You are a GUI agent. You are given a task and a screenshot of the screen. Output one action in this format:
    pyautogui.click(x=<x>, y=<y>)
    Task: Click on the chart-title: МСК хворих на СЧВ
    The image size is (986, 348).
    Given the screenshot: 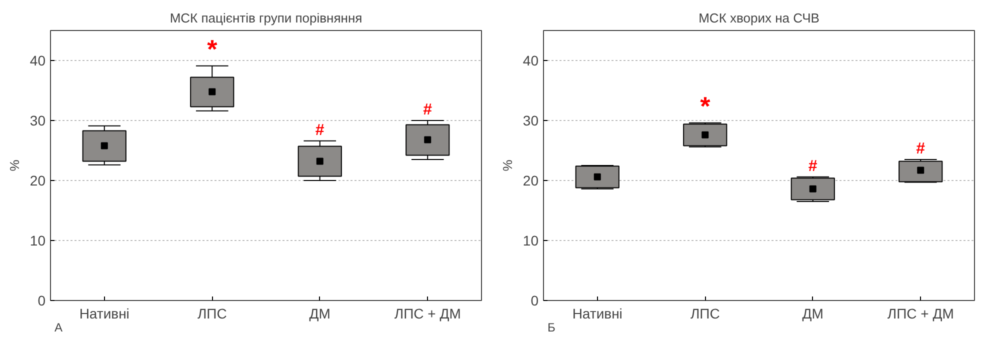 What is the action you would take?
    pyautogui.click(x=759, y=18)
    